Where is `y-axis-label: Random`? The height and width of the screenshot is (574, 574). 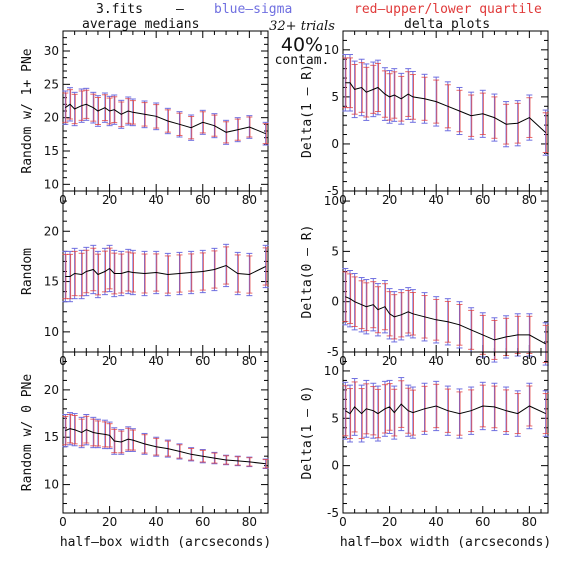 y-axis-label: Random is located at coordinates (27, 271).